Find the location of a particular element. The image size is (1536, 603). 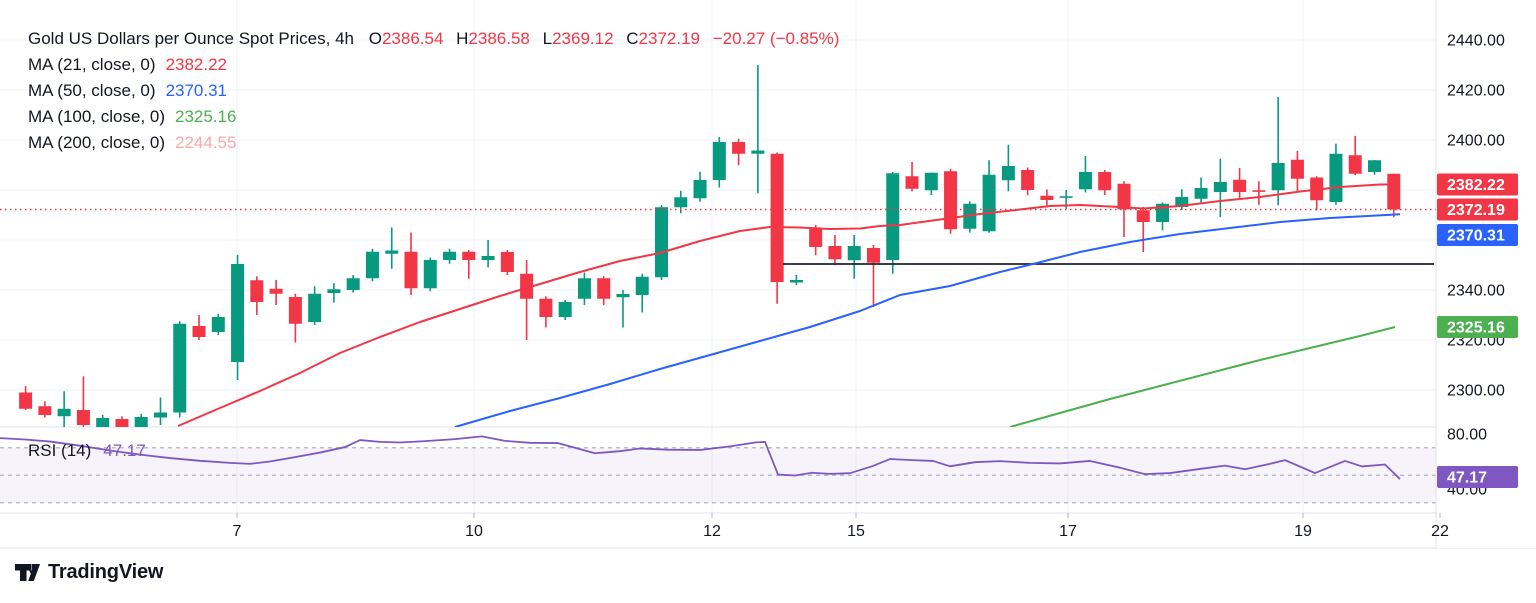

change-value: −20.27 (−0.85%) is located at coordinates (776, 38).